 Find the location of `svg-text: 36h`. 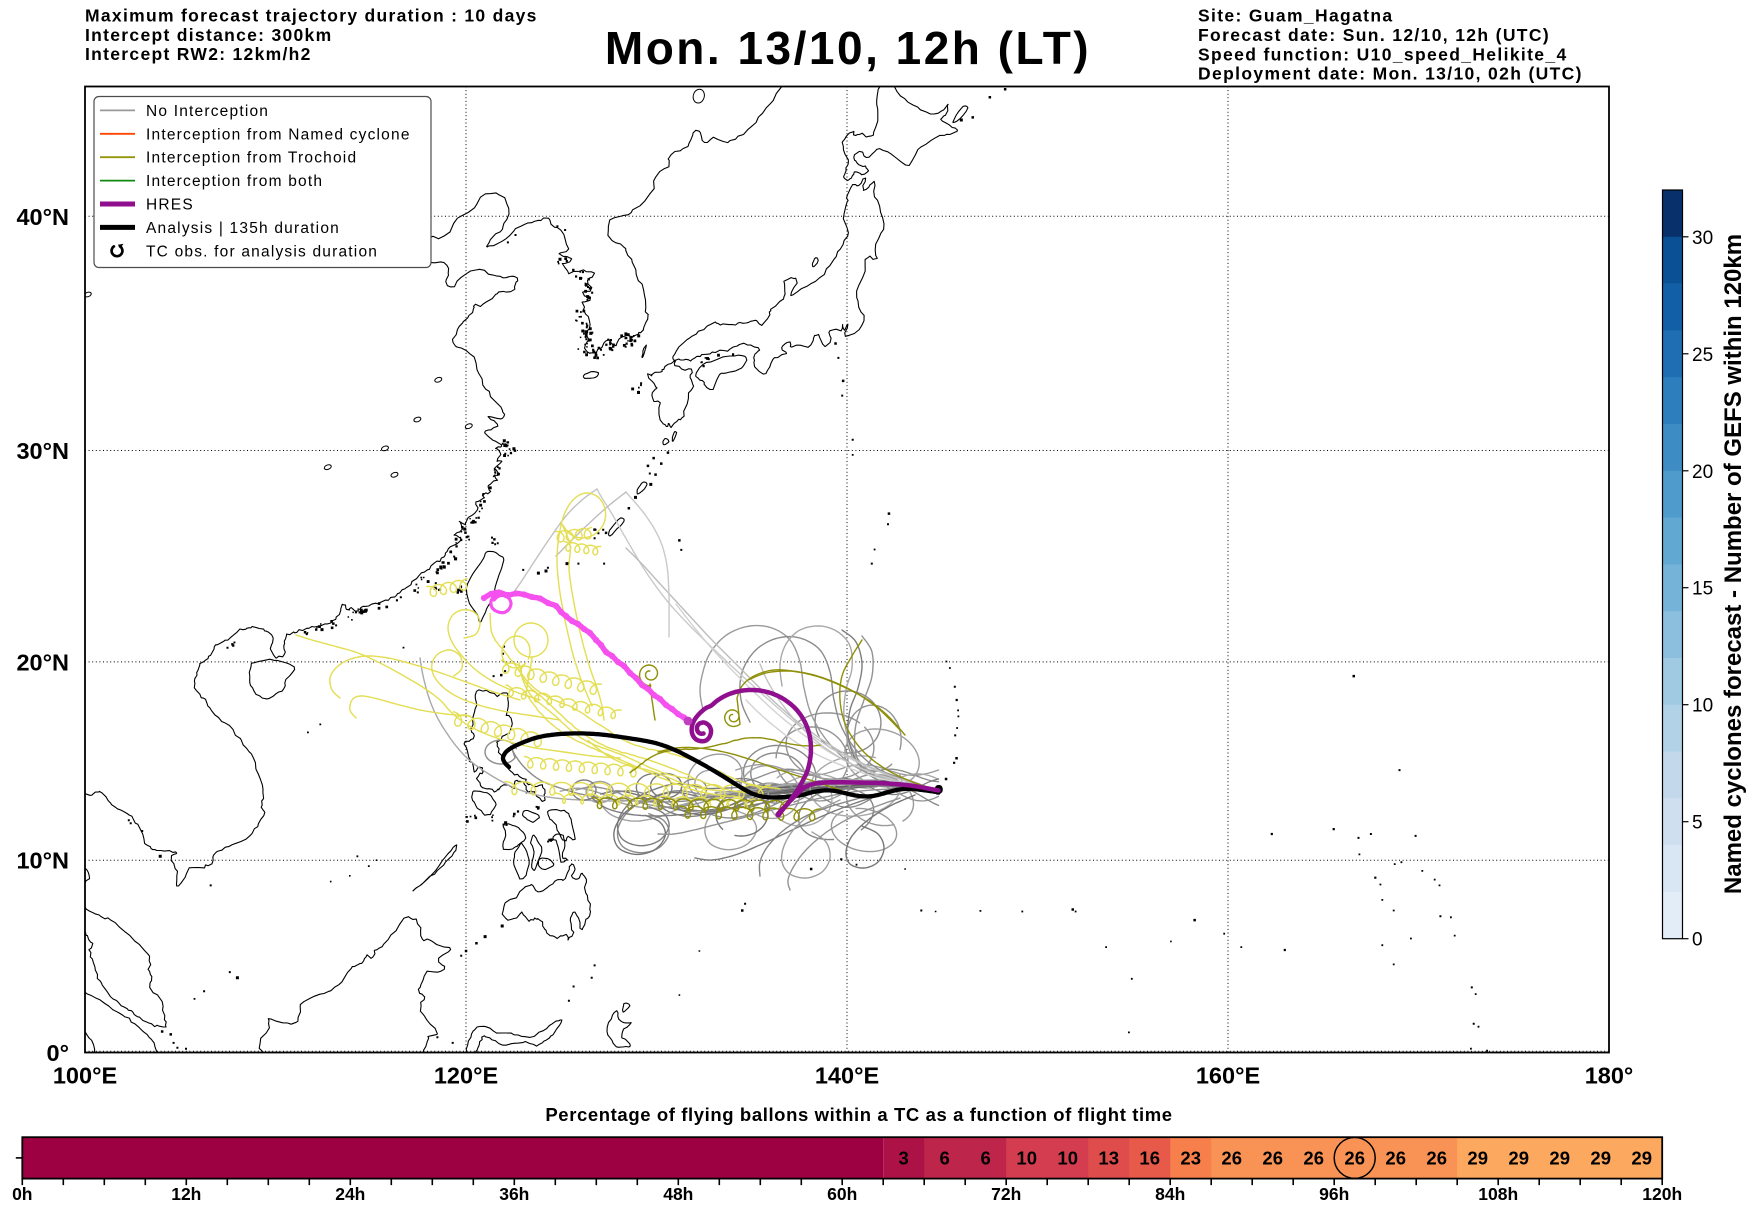

svg-text: 36h is located at coordinates (514, 1194).